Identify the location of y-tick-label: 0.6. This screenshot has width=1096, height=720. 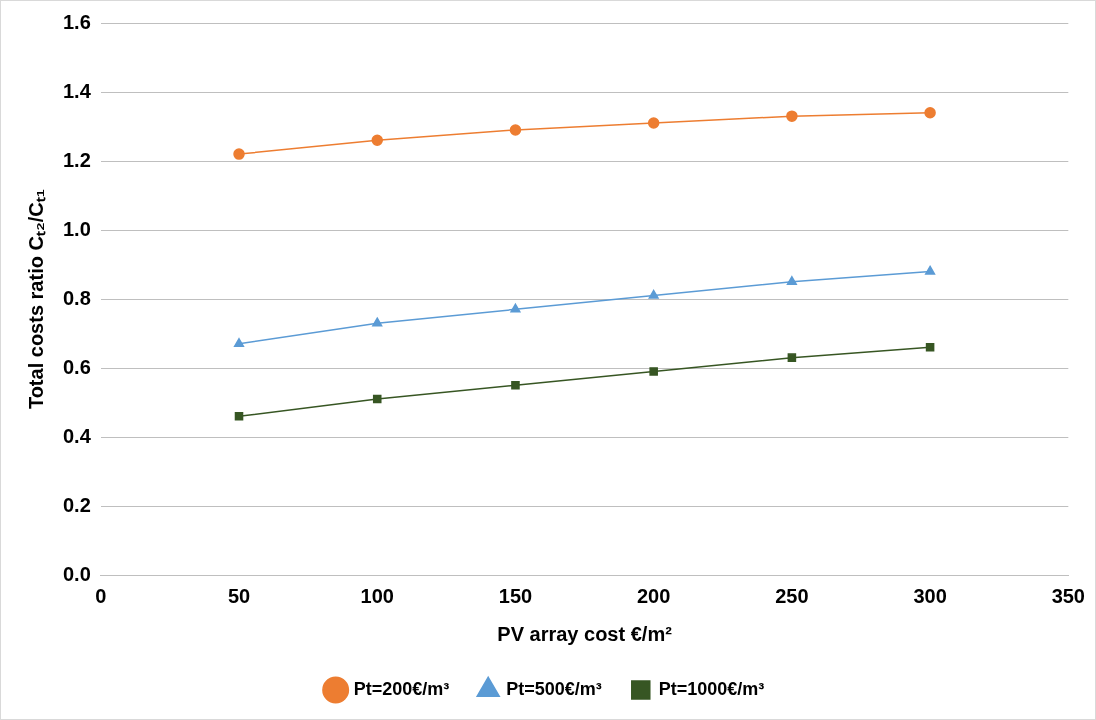
(76, 366).